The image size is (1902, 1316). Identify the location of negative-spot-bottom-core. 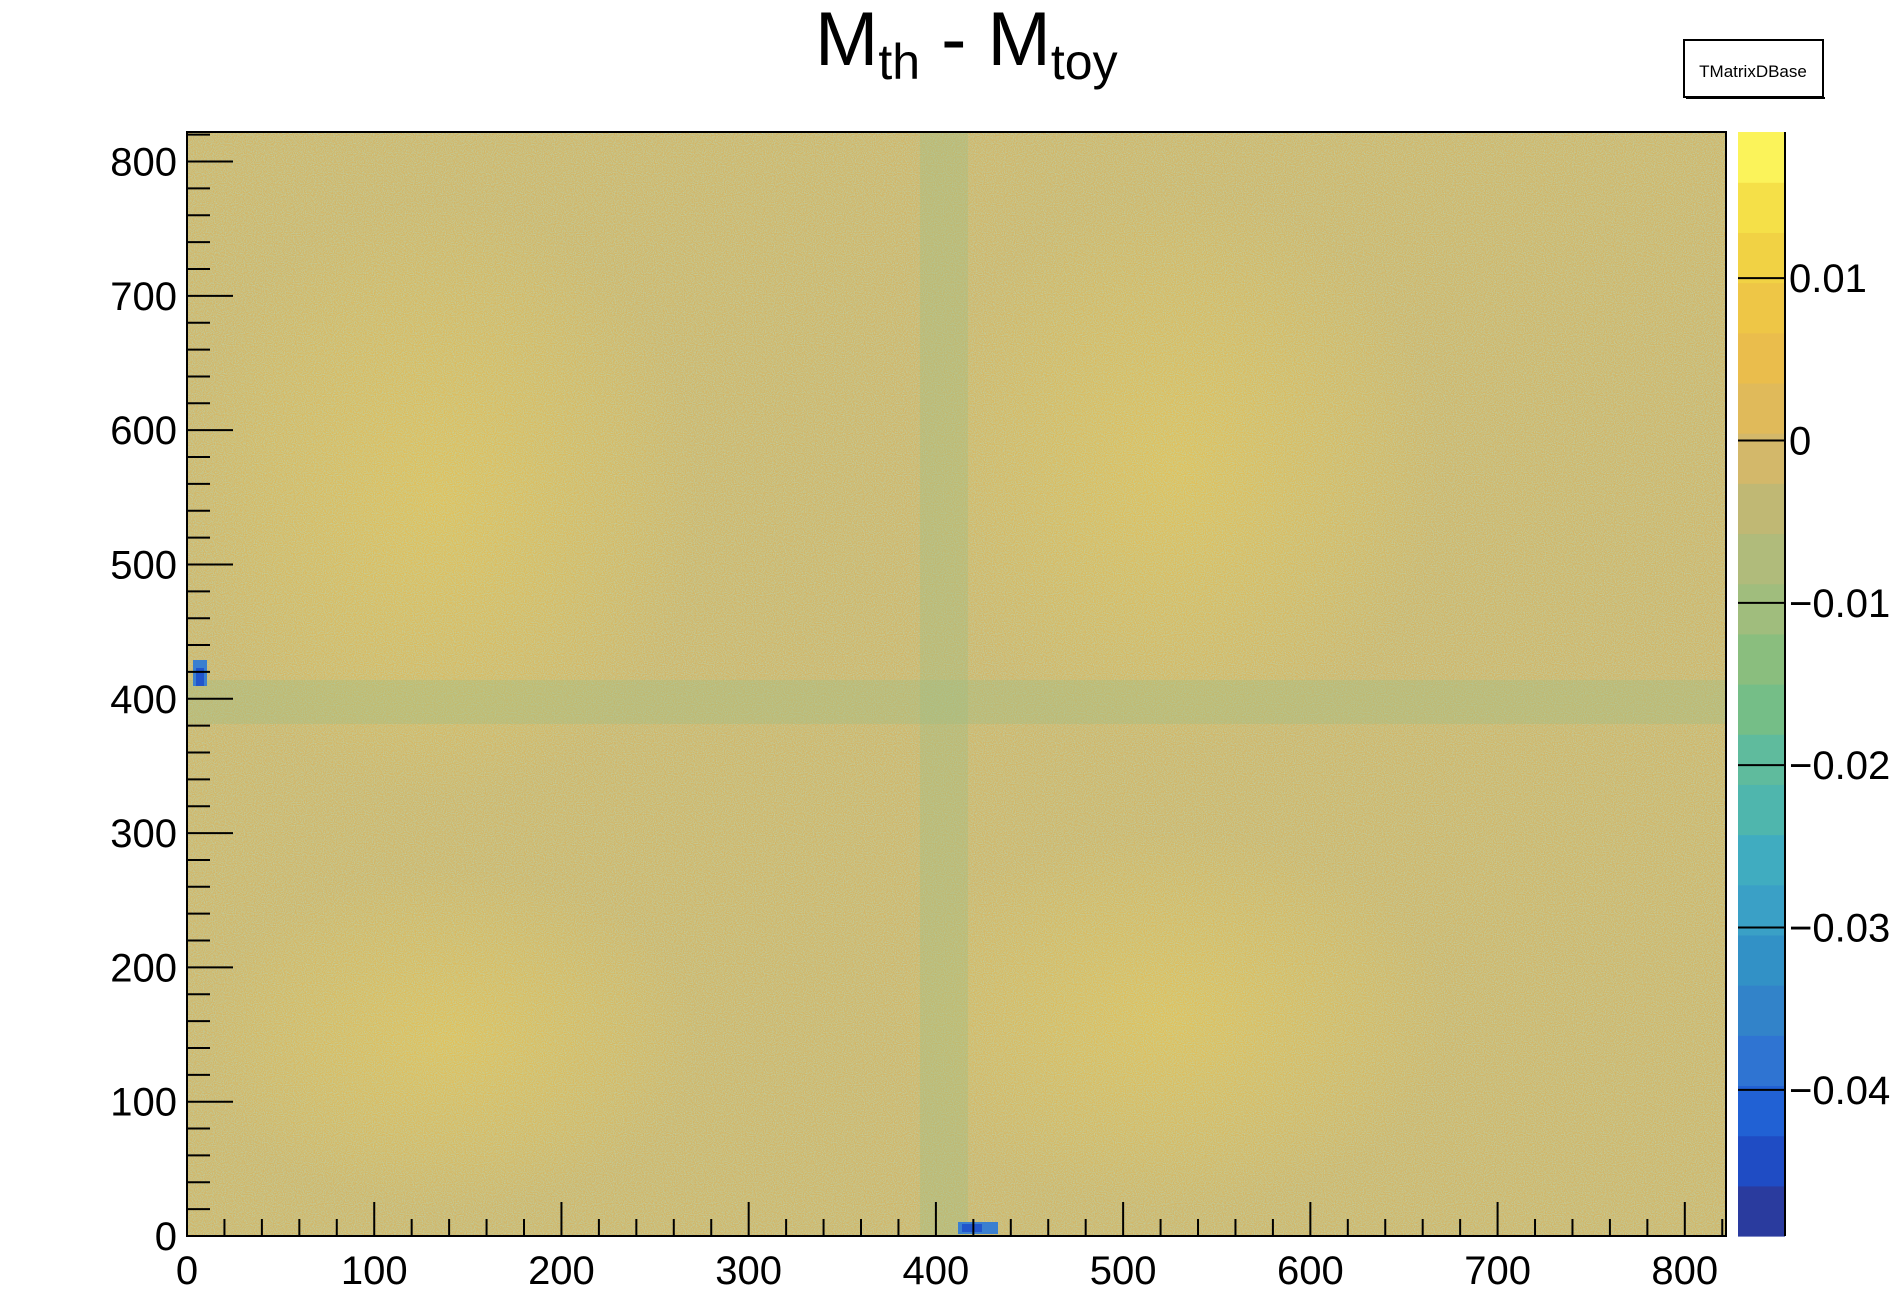
(972, 1228).